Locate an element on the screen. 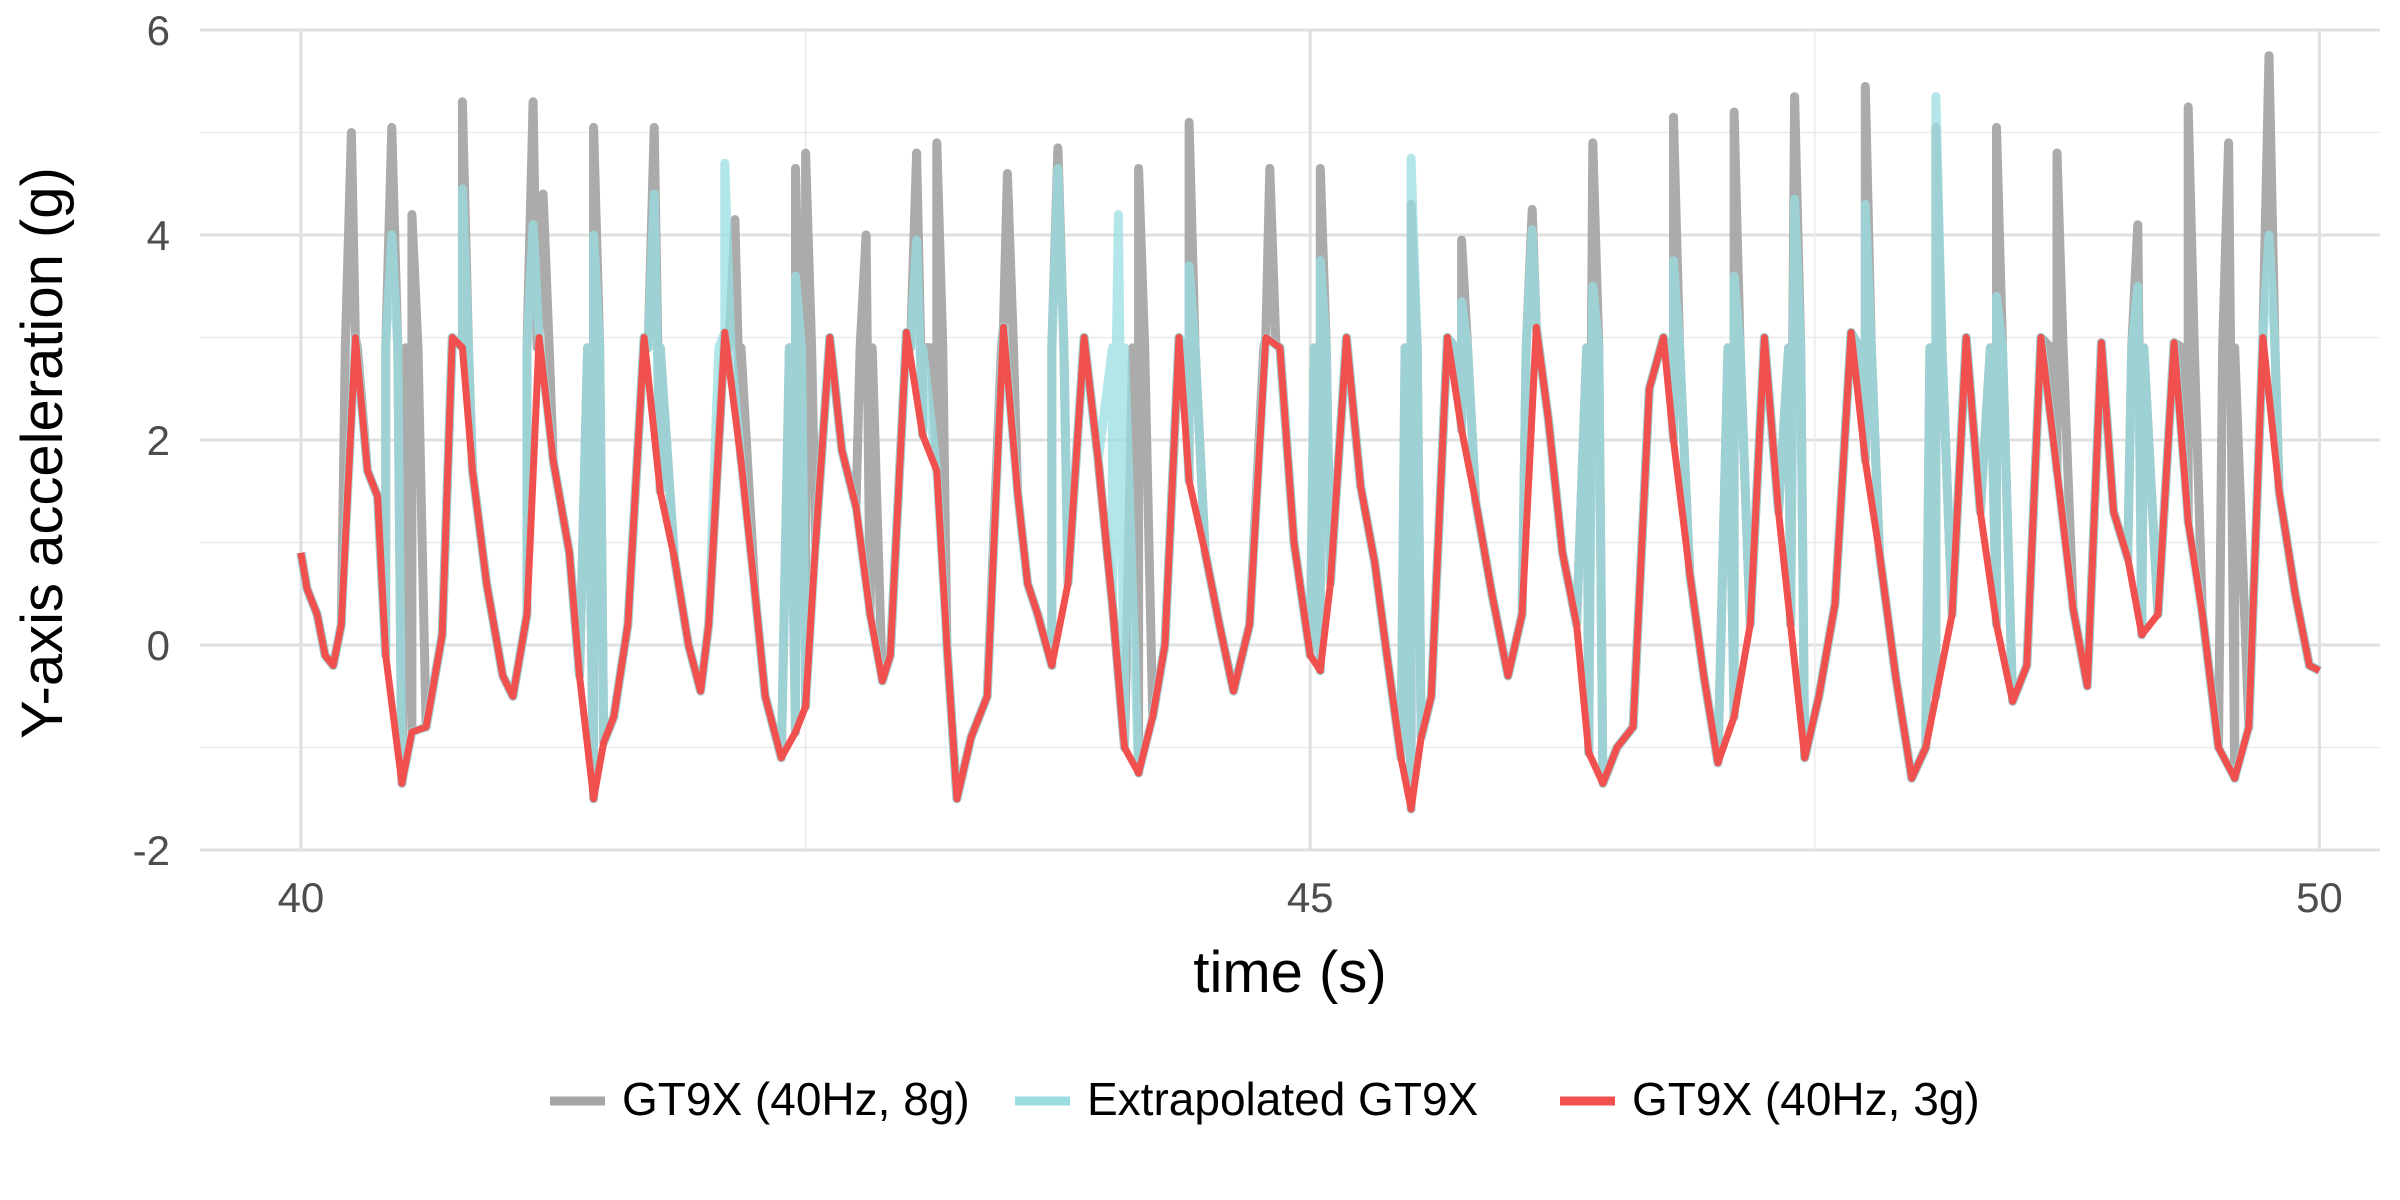  legend-label: GT9X (40Hz, 8g) is located at coordinates (796, 1099).